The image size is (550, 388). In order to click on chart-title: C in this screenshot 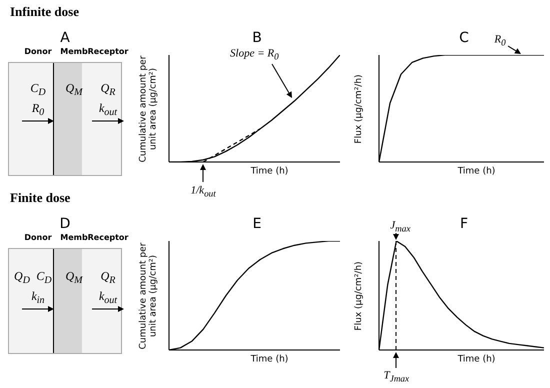, I will do `click(464, 38)`.